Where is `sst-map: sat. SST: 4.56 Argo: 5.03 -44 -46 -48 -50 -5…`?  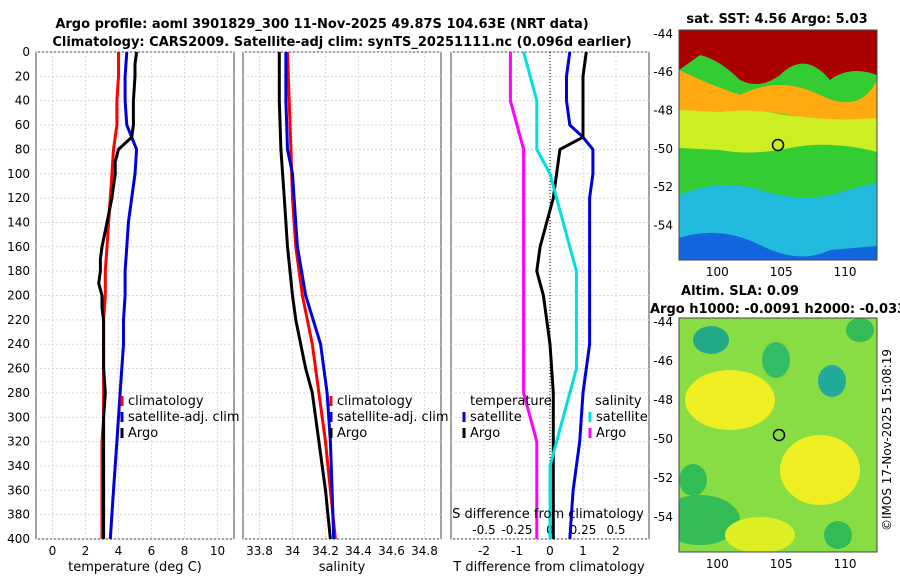
sst-map: sat. SST: 4.56 Argo: 5.03 -44 -46 -48 -50 -5… is located at coordinates (765, 145).